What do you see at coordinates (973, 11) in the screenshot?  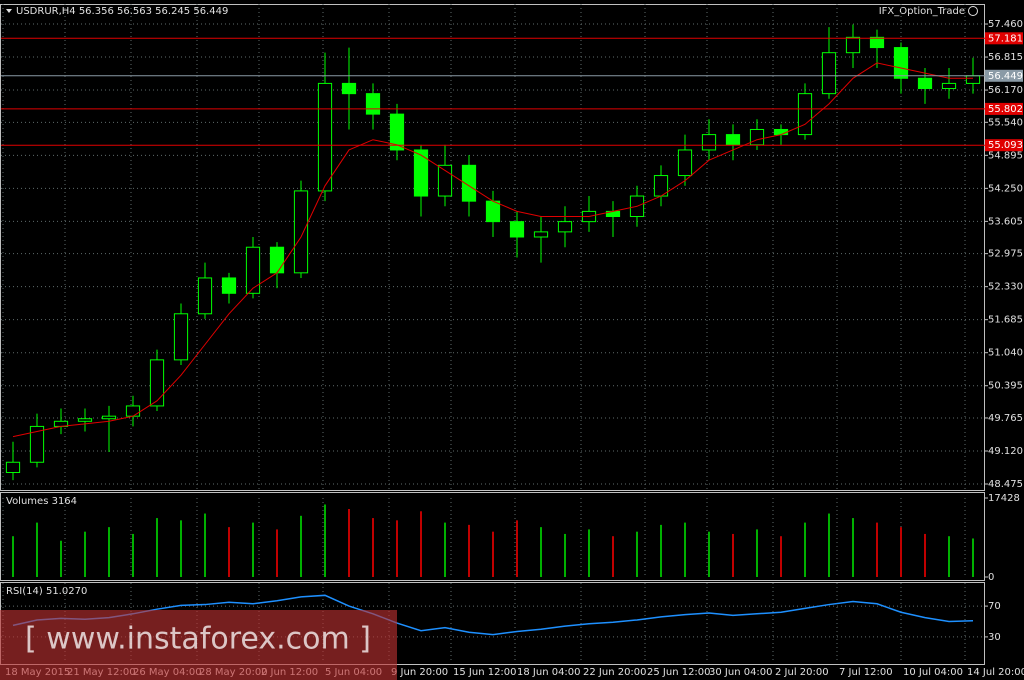 I see `expert-icon` at bounding box center [973, 11].